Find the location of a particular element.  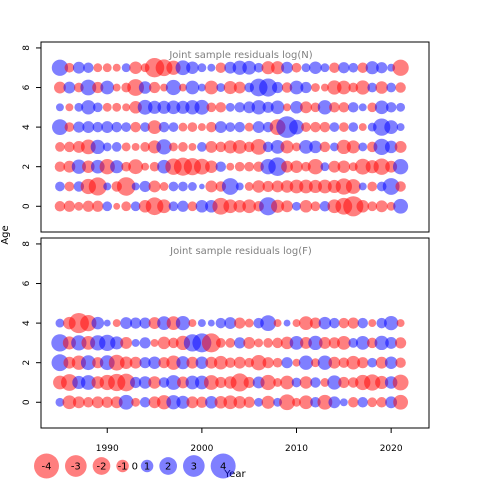

y-tick-label: 4 is located at coordinates (27, 127).